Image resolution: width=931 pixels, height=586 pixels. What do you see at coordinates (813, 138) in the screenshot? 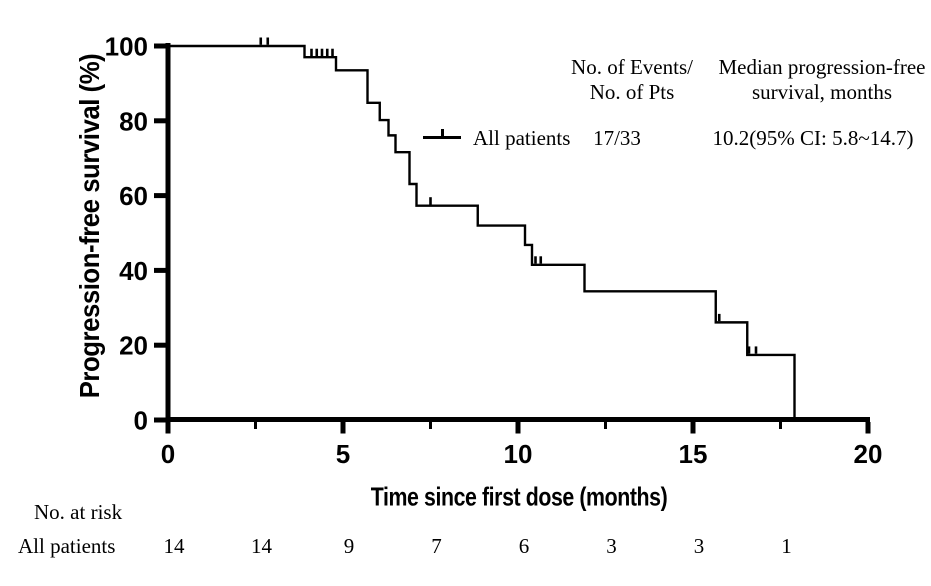
I see `median-pfs-value: 10.2(95% CI: 5.8~14.7)` at bounding box center [813, 138].